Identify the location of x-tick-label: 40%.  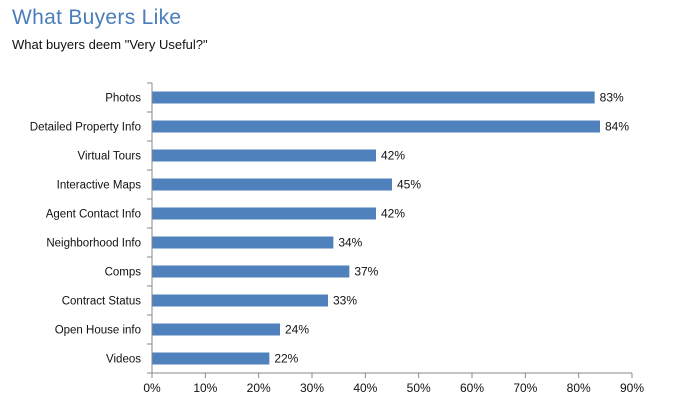
(365, 388).